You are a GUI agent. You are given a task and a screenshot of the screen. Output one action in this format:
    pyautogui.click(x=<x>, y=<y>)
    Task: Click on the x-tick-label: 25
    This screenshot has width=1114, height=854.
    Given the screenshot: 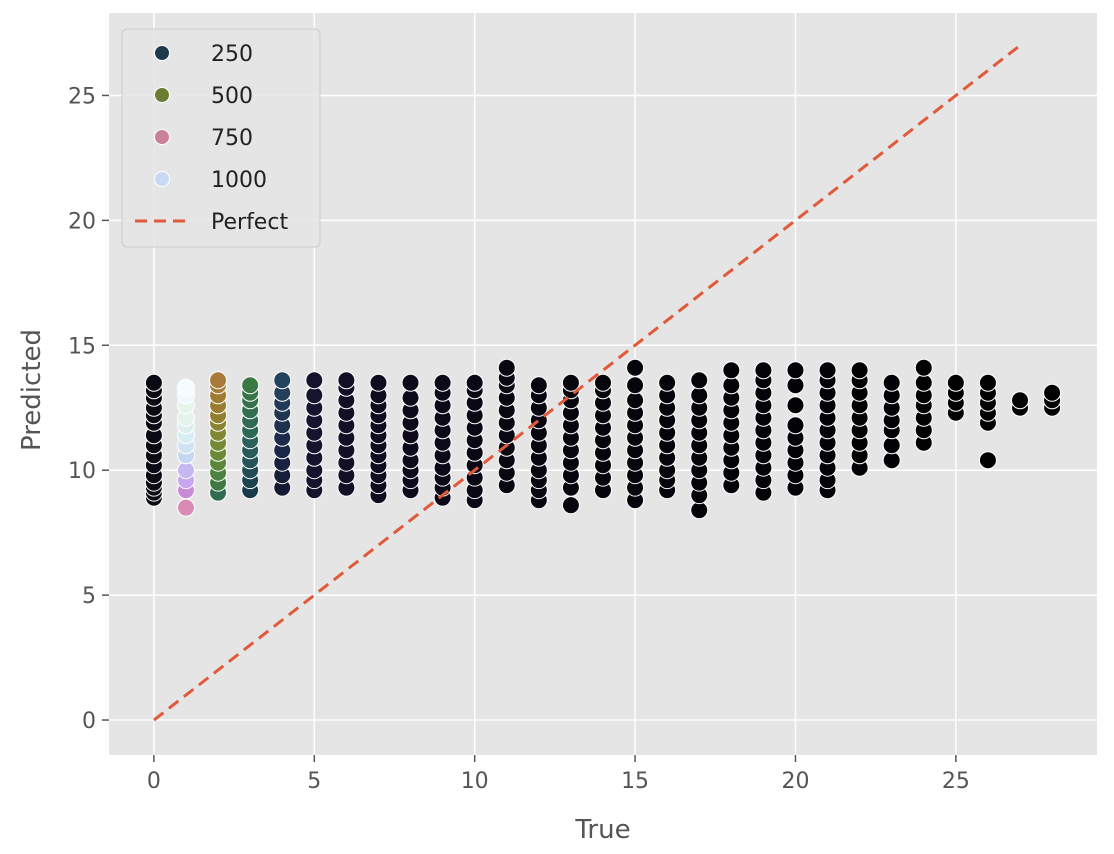 What is the action you would take?
    pyautogui.click(x=956, y=781)
    